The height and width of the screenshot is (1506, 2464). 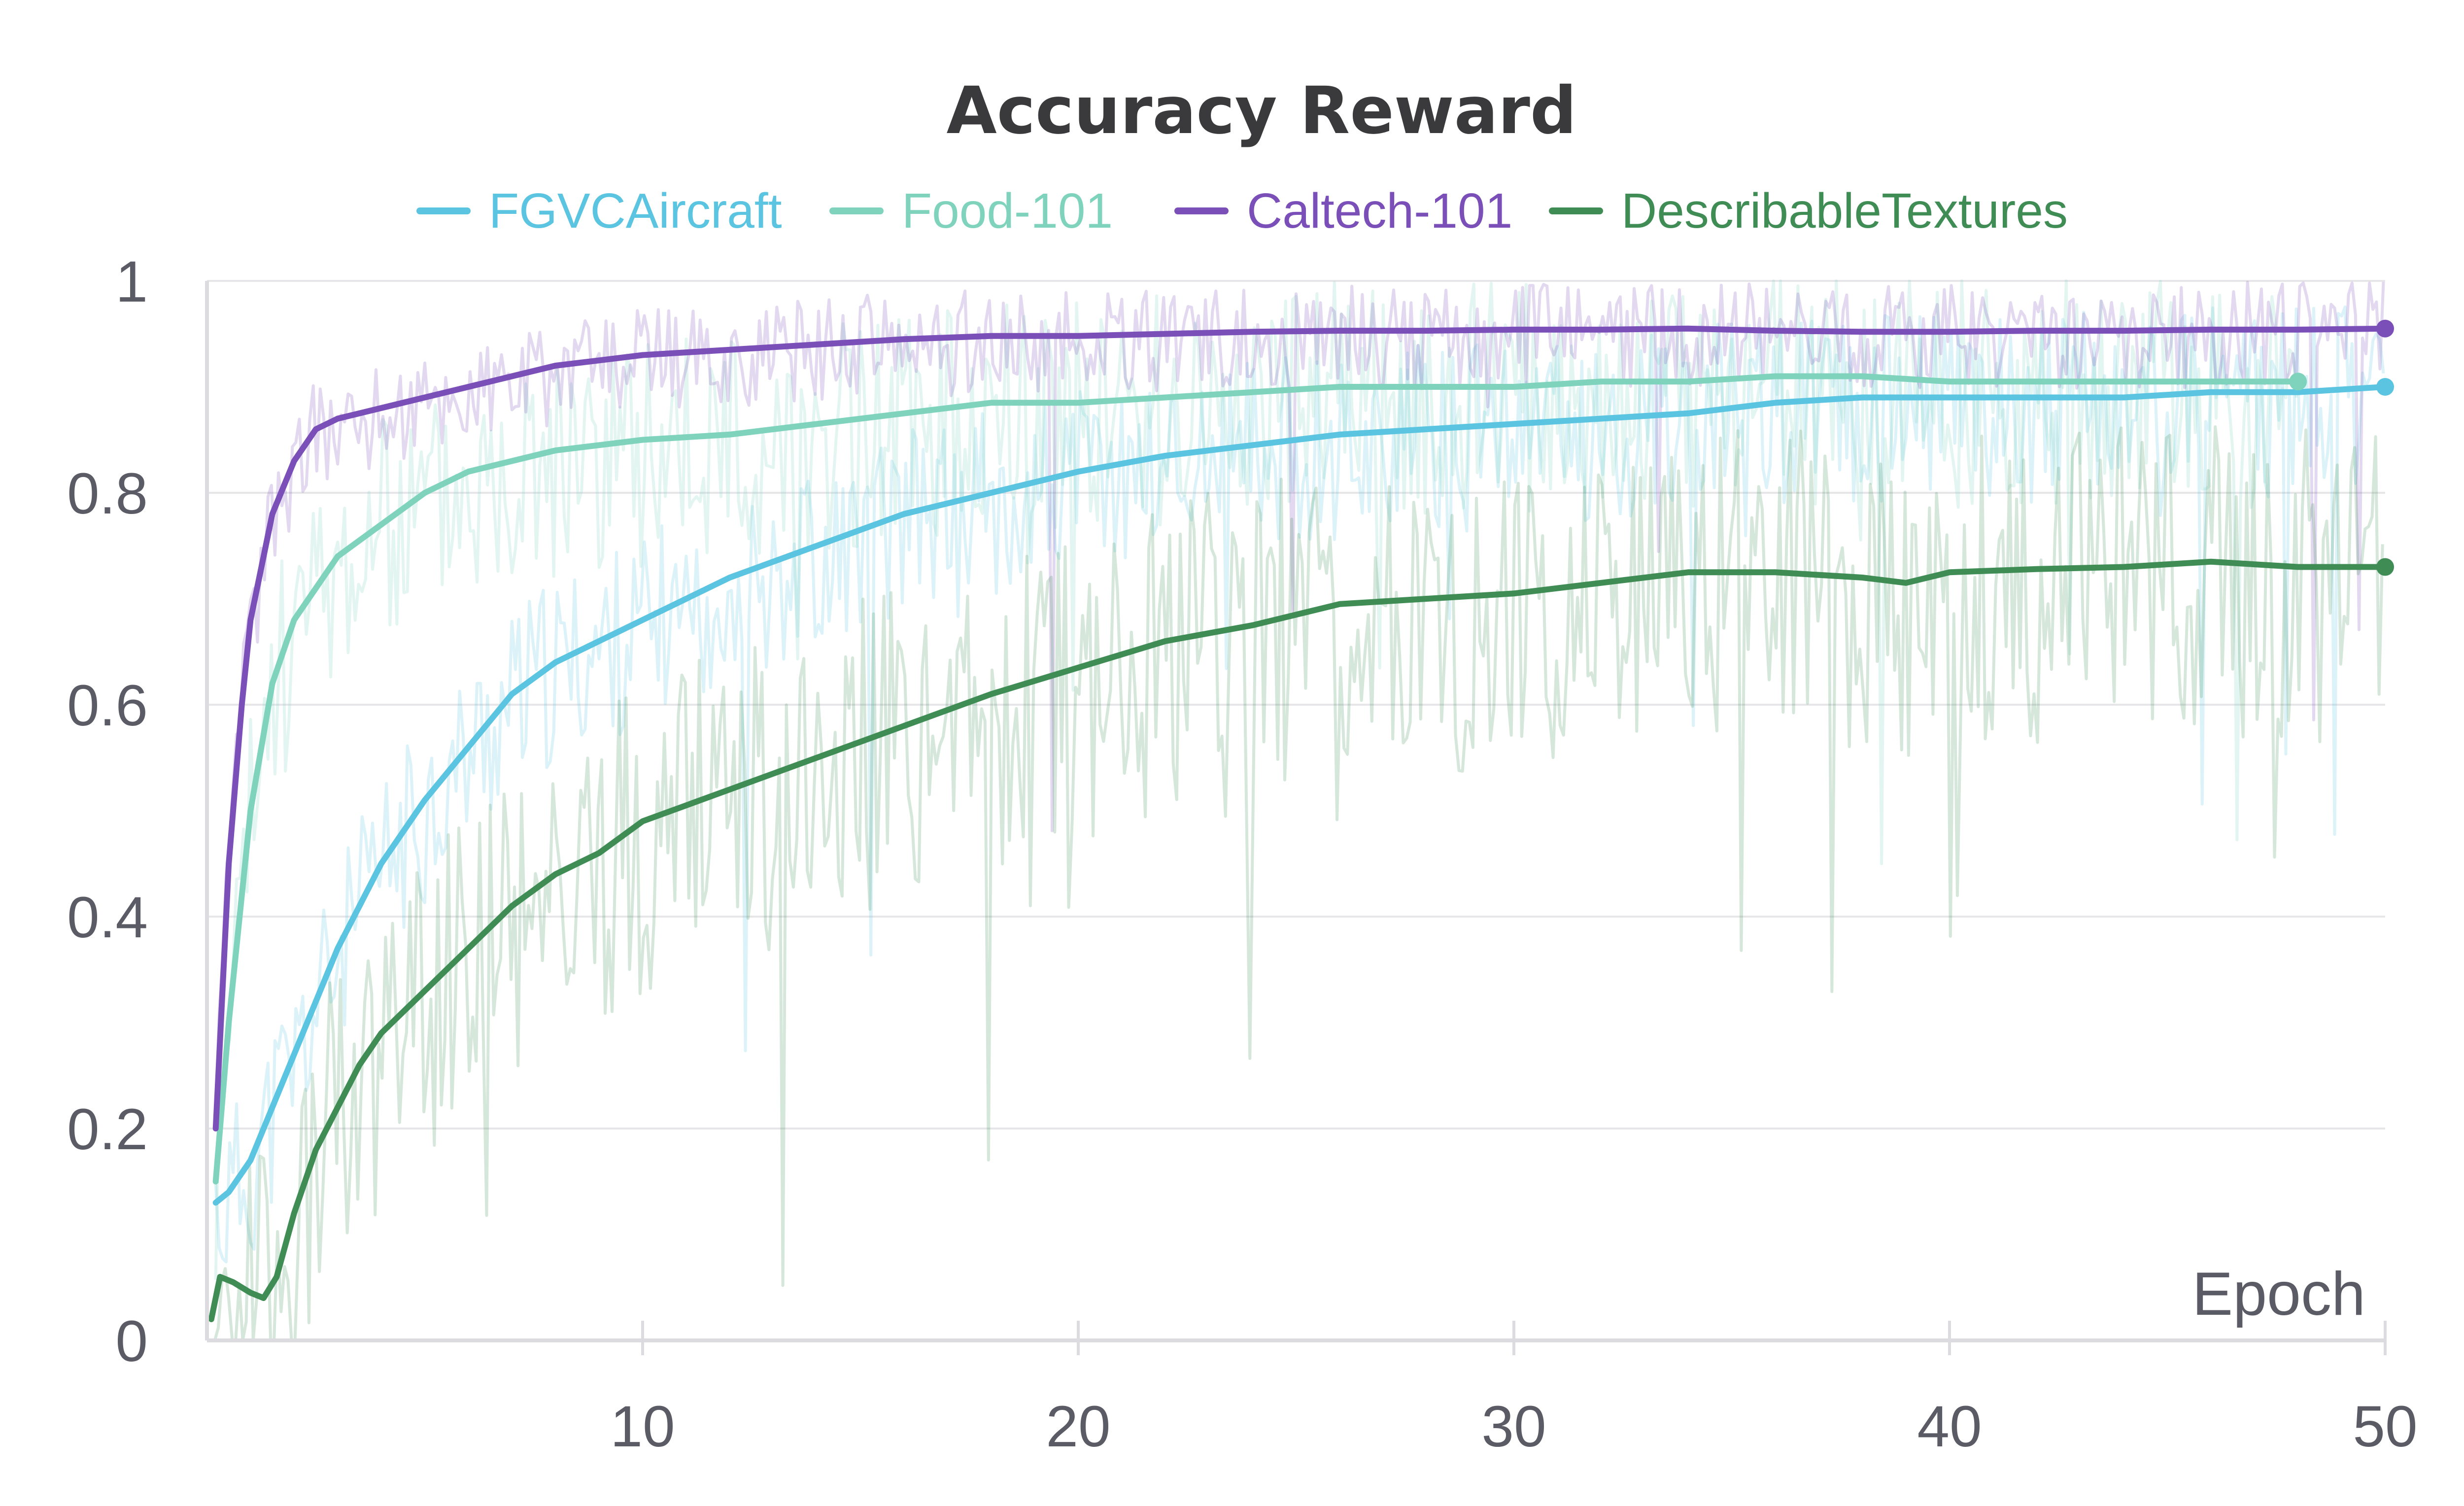 I want to click on x-axis-title: Epoch, so click(x=2278, y=1294).